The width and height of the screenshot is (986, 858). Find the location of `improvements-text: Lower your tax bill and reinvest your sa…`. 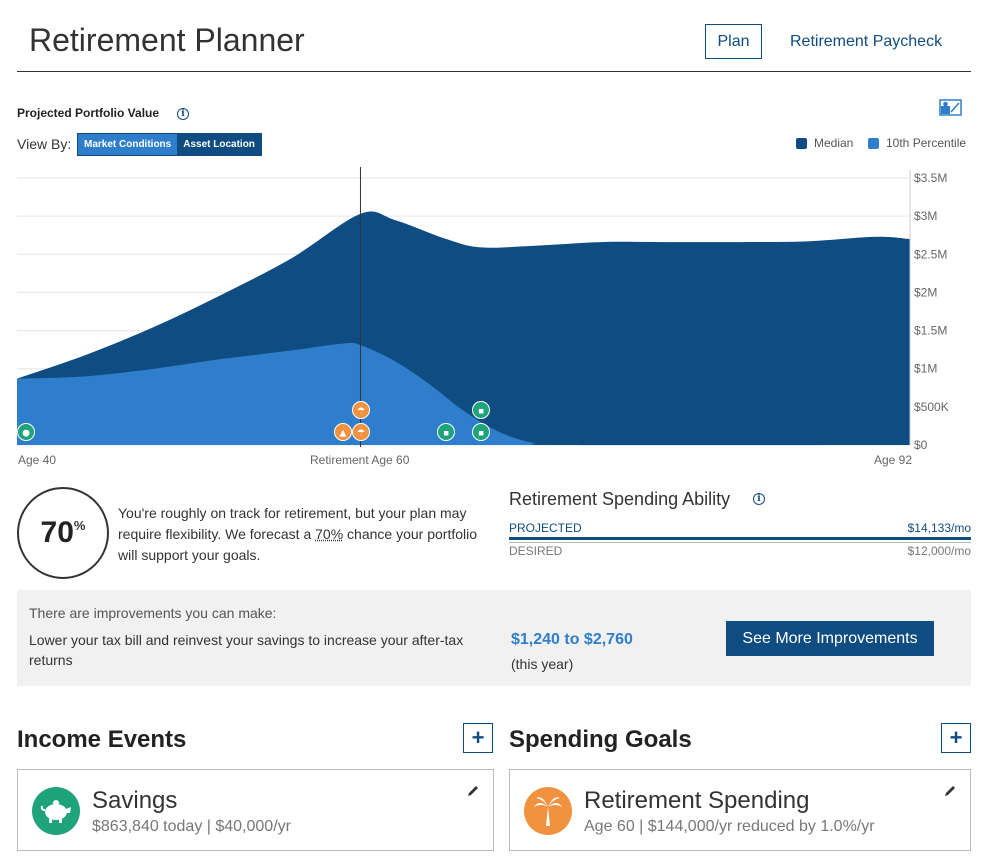

improvements-text: Lower your tax bill and reinvest your sa… is located at coordinates (246, 650).